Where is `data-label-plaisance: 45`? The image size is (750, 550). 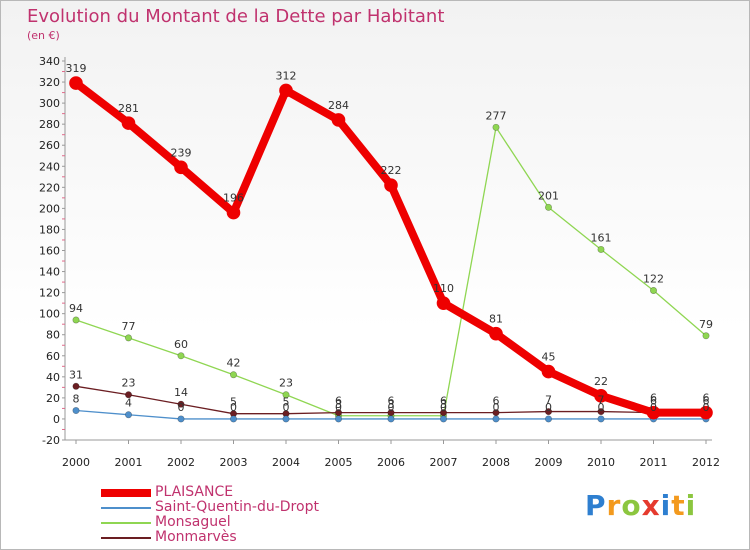 data-label-plaisance: 45 is located at coordinates (549, 357).